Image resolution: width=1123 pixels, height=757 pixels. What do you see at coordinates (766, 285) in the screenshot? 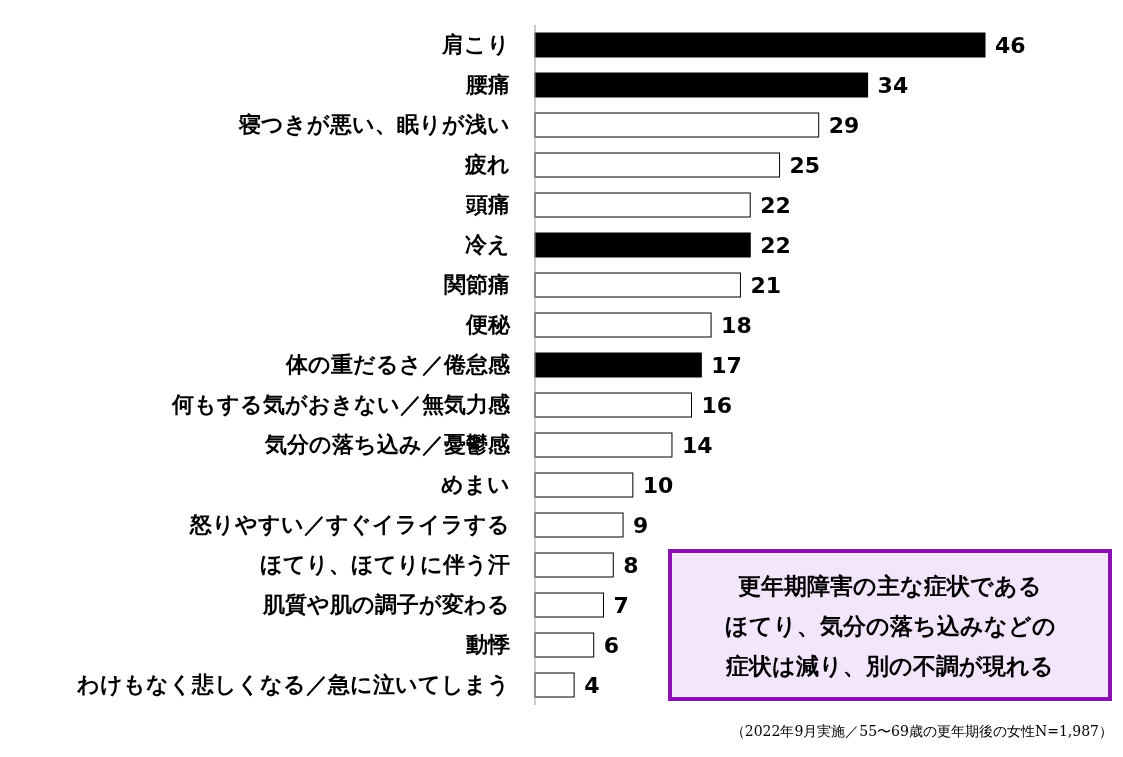
I see `data-label: 21` at bounding box center [766, 285].